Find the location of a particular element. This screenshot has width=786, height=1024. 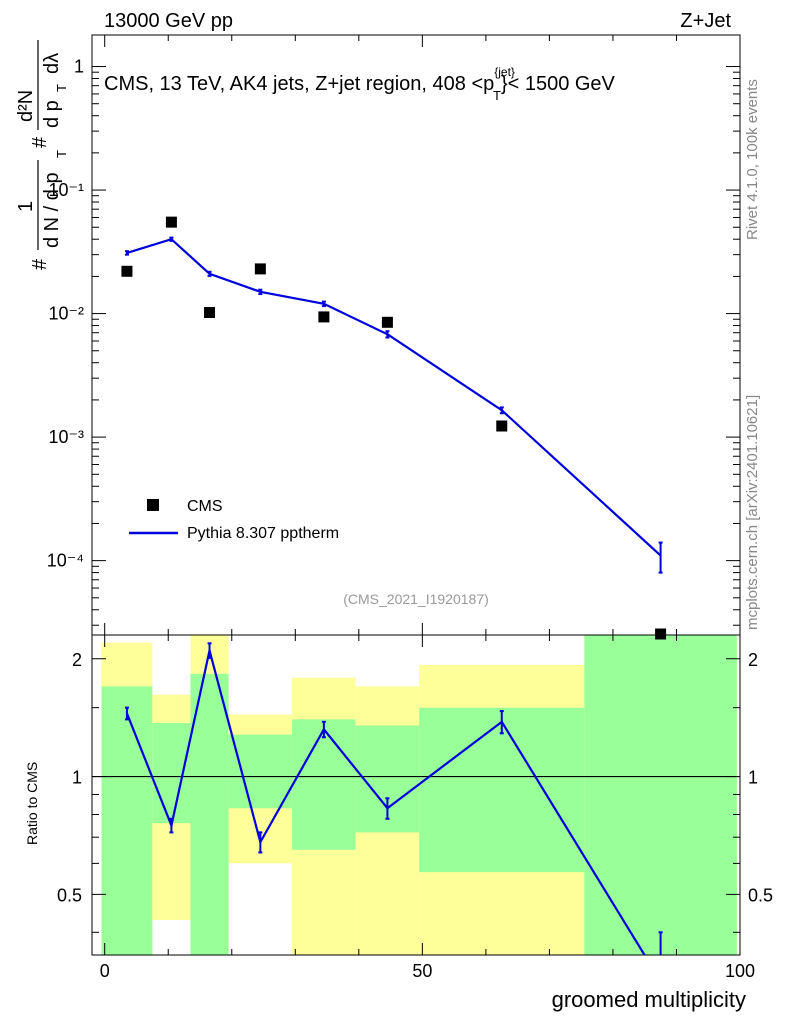

ylabel-t2: T is located at coordinates (61, 88).